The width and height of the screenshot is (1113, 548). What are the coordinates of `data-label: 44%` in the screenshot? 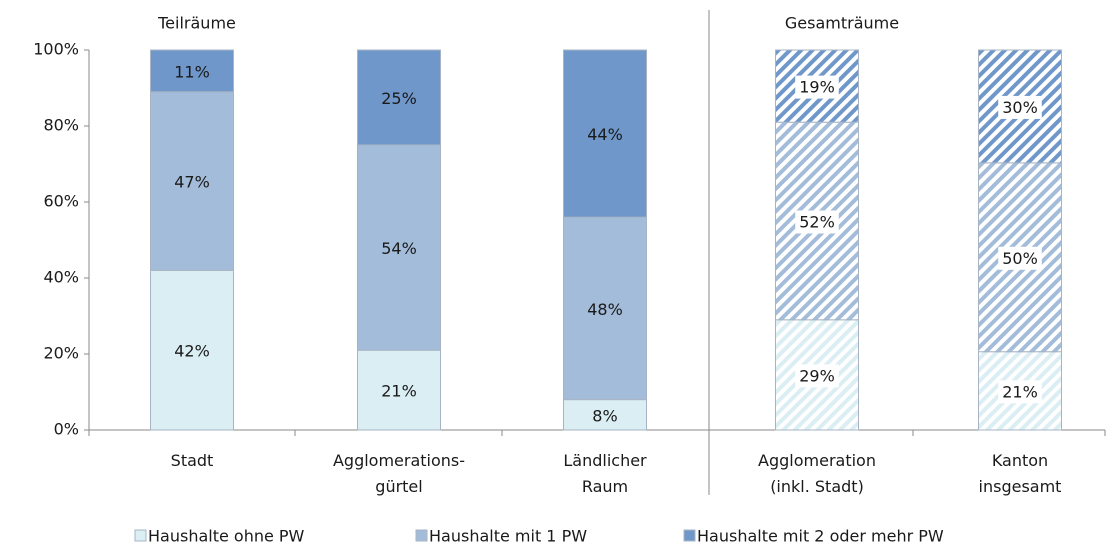 It's located at (605, 134).